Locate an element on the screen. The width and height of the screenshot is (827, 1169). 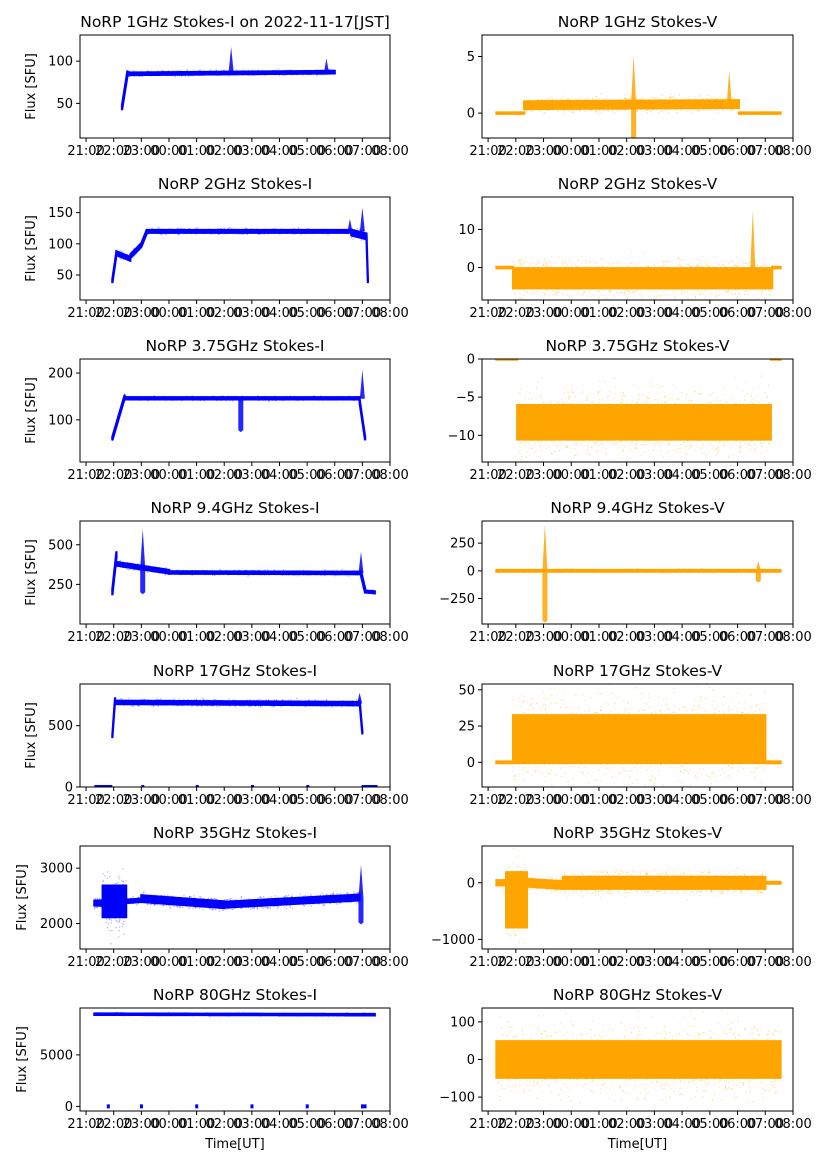
x-tick-label: 02:00 is located at coordinates (223, 151).